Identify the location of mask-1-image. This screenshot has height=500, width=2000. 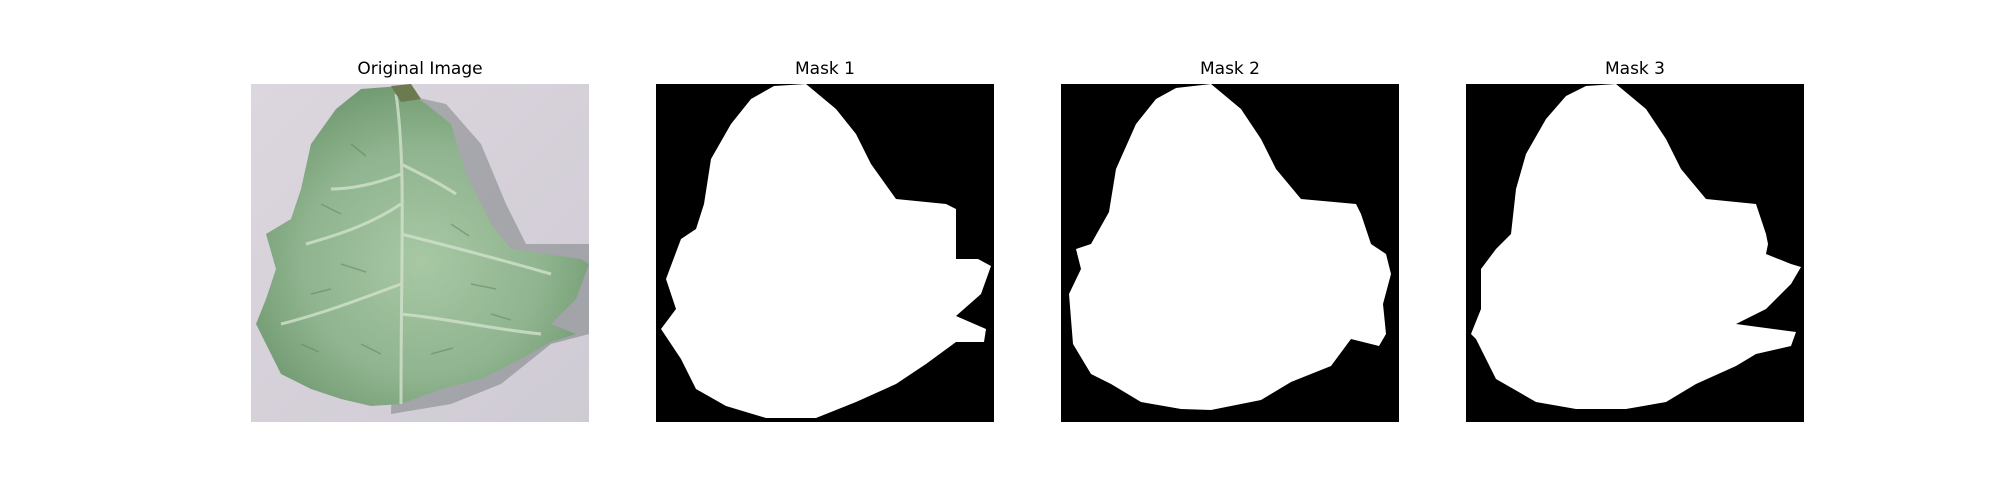
(825, 253).